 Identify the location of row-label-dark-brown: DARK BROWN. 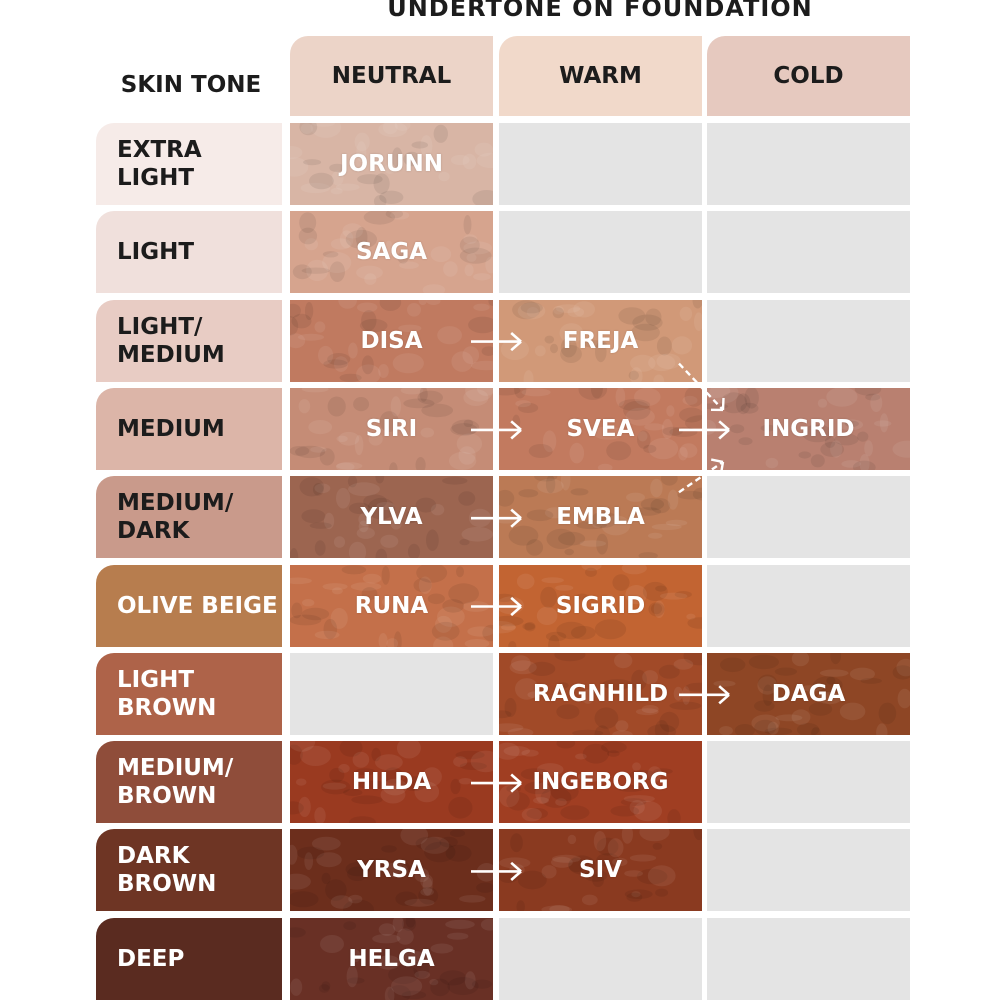
(189, 870).